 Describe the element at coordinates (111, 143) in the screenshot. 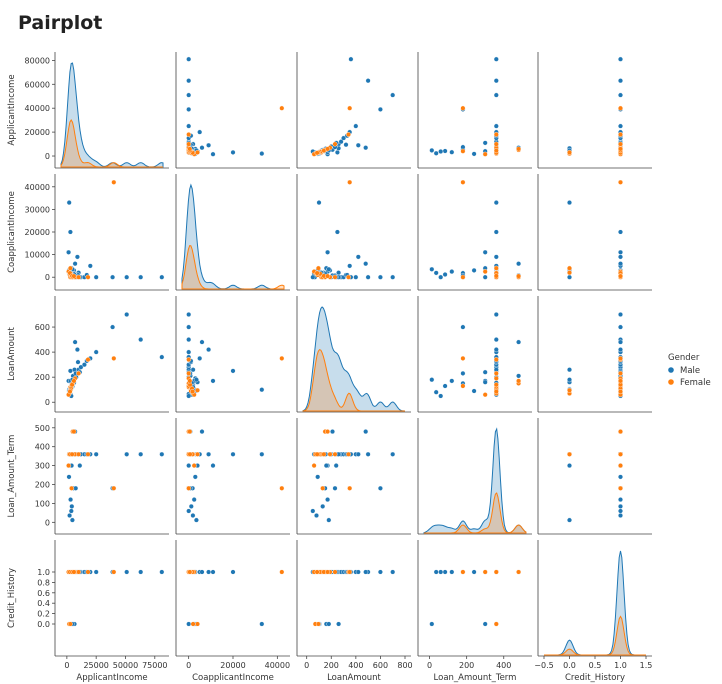

I see `kde-female-applicantincome` at that location.